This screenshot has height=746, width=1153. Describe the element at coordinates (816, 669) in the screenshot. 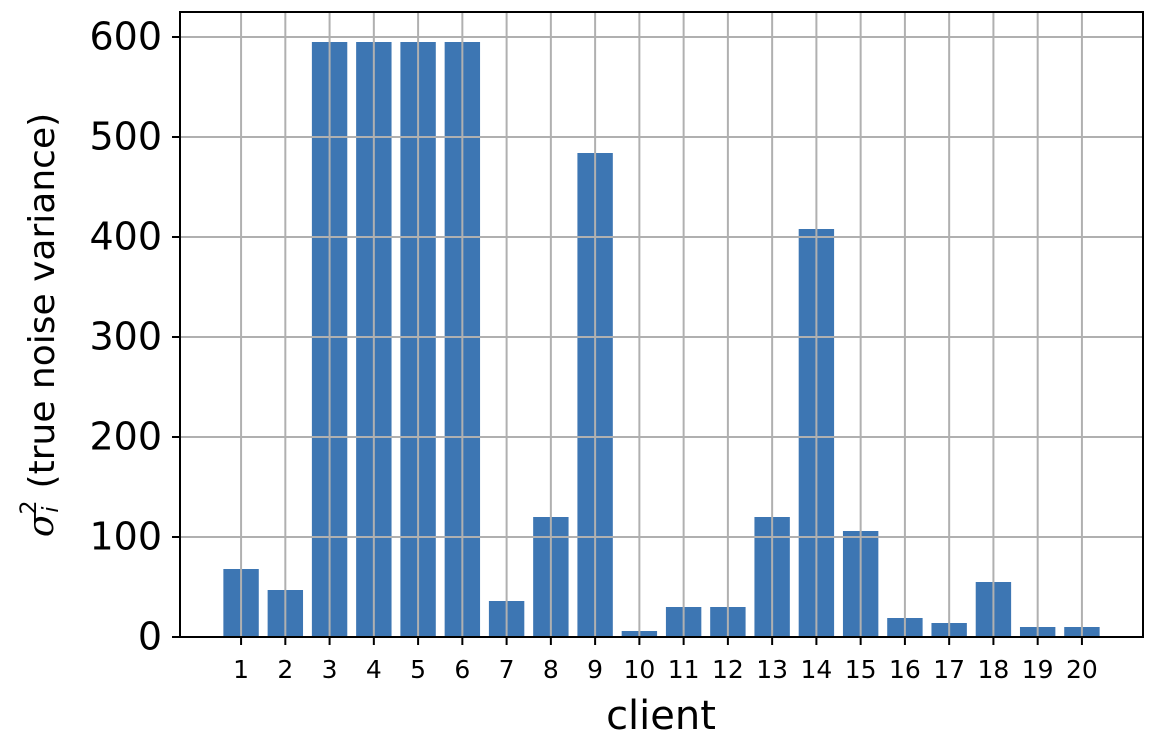

I see `x-tick-label: 14` at that location.